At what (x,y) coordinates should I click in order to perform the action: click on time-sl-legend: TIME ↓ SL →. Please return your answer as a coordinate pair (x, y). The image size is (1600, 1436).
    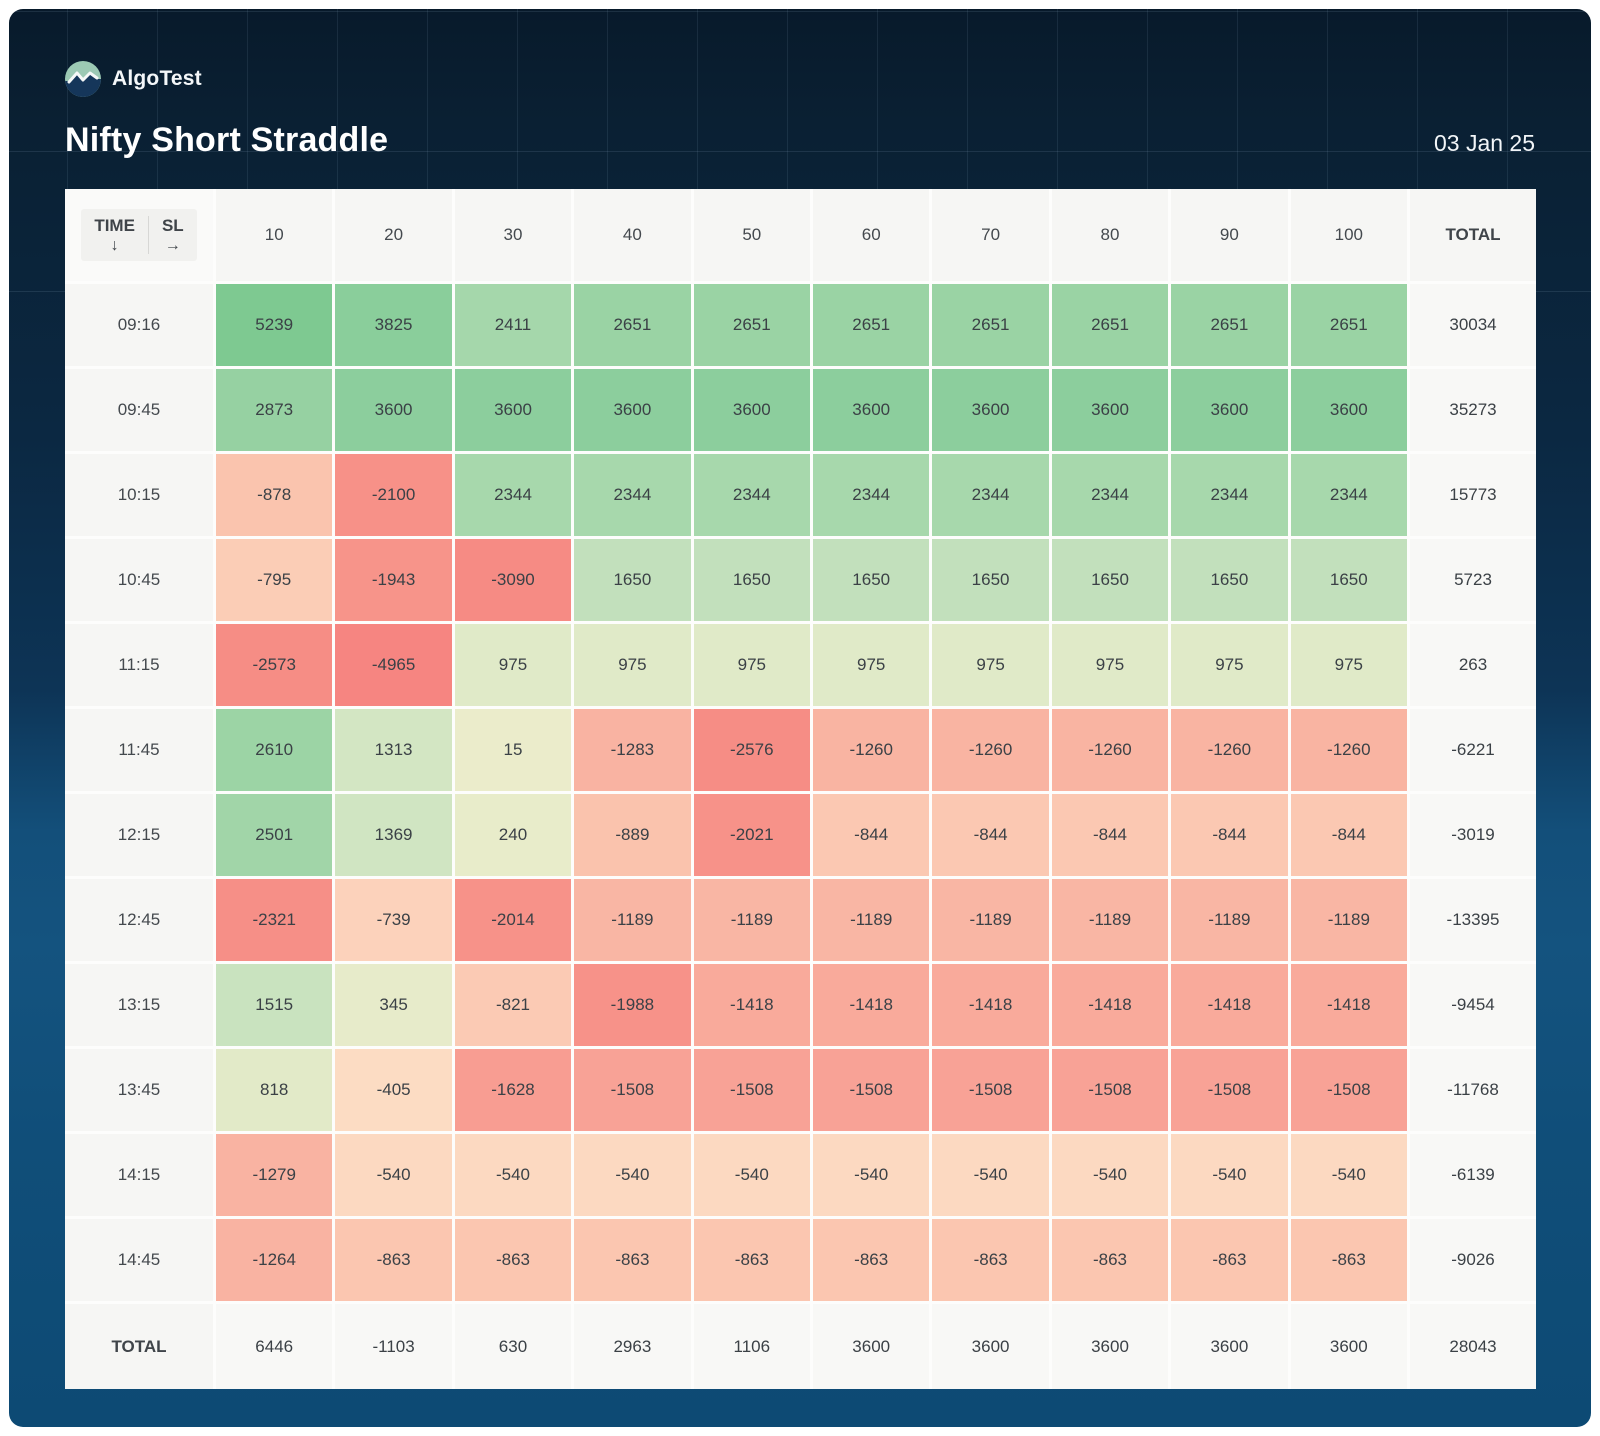
    Looking at the image, I should click on (139, 235).